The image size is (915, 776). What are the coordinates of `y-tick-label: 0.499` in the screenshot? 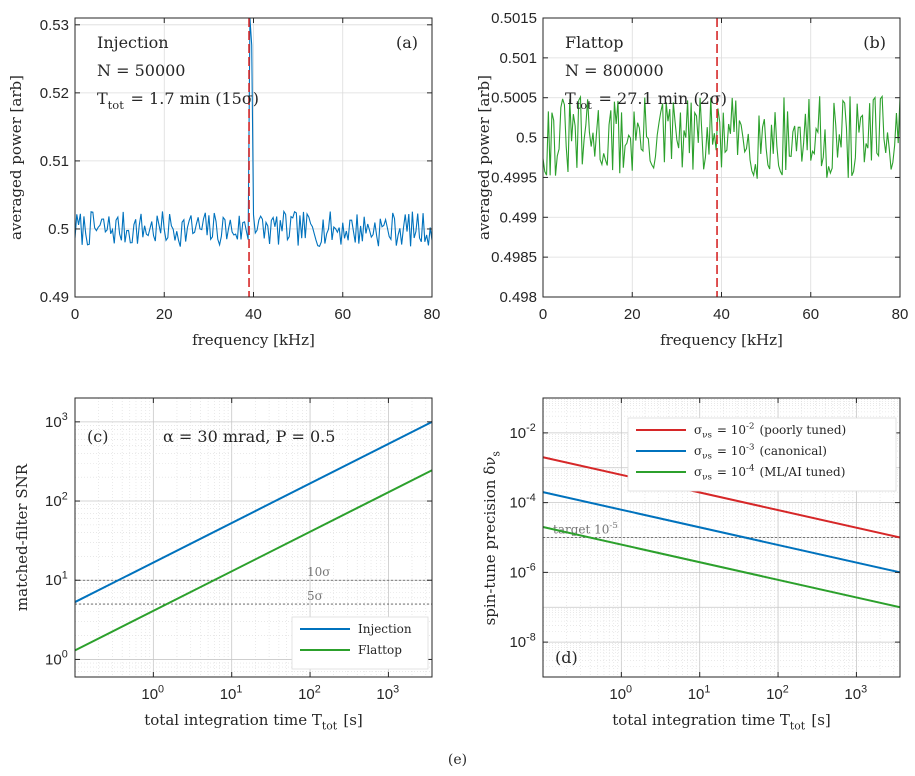 It's located at (518, 217).